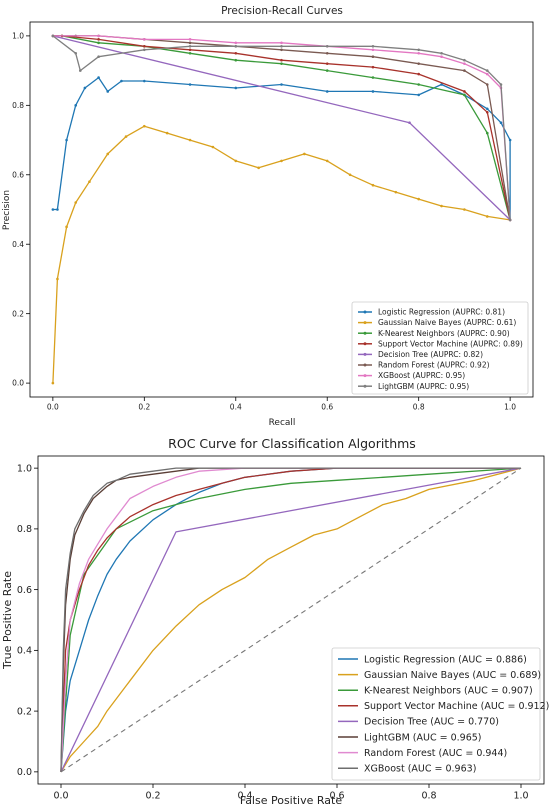  Describe the element at coordinates (448, 691) in the screenshot. I see `roc-legend-label: K-Nearest Neighbors (AUC = 0.907)` at that location.